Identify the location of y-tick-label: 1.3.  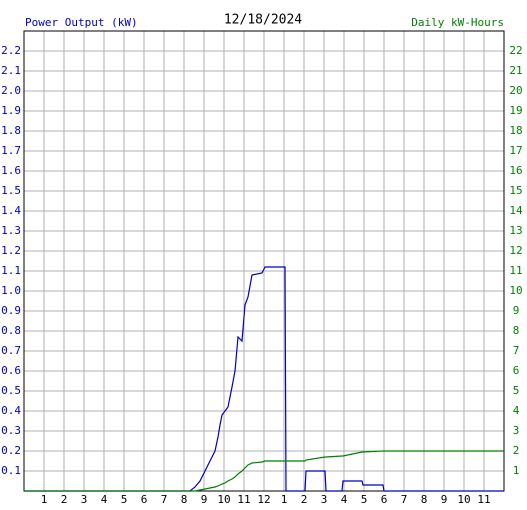
(11, 230).